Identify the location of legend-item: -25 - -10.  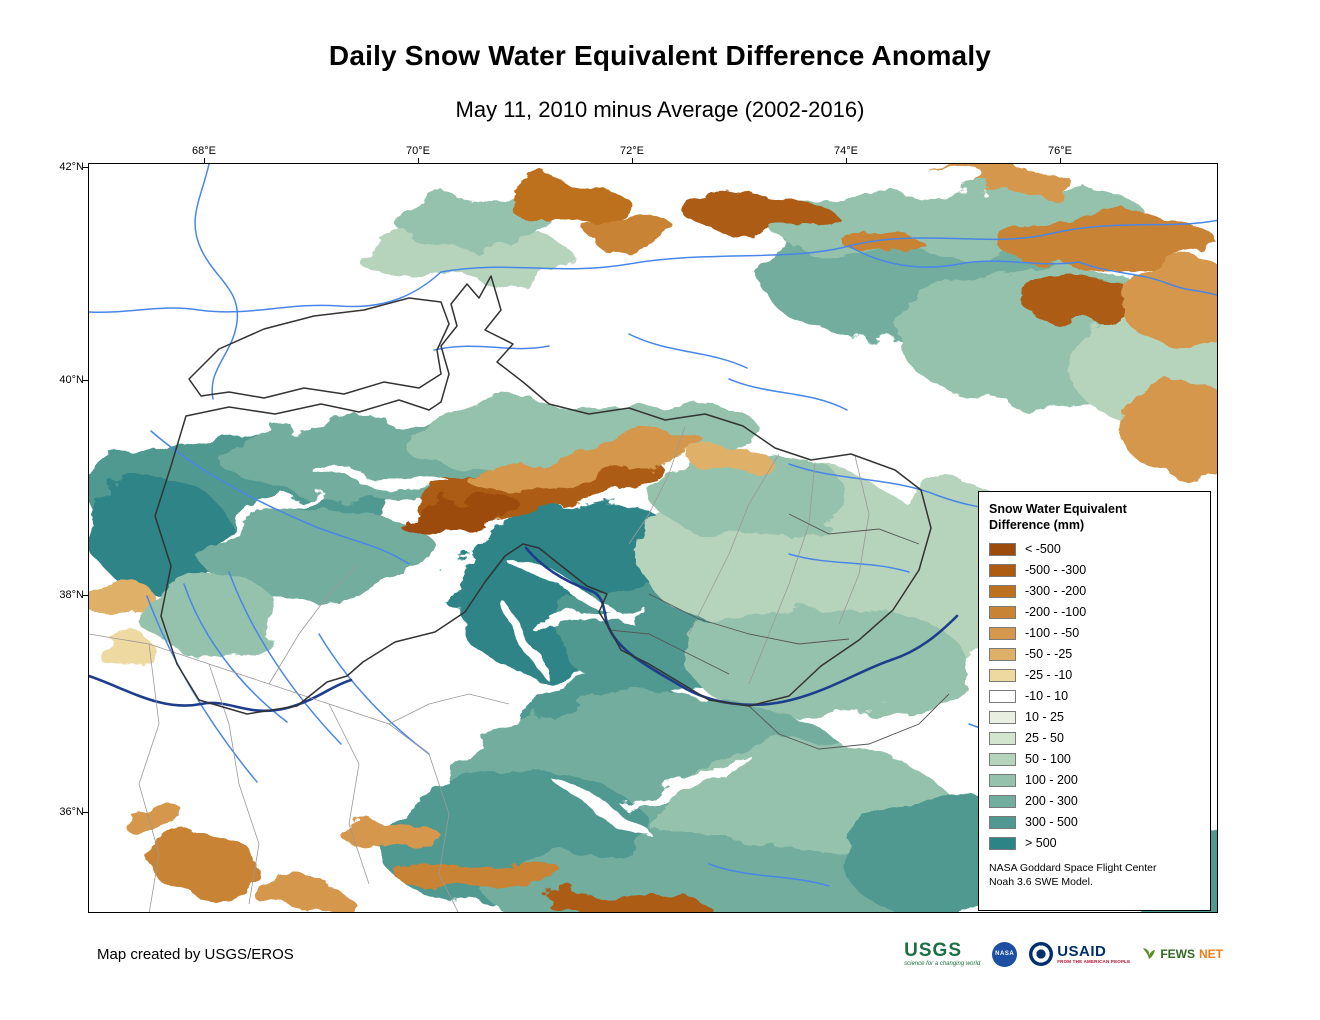
(1094, 675).